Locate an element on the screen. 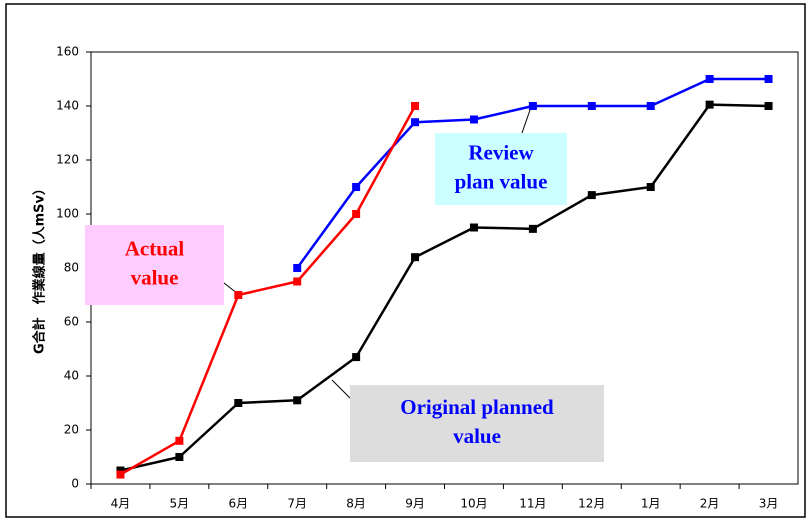 The height and width of the screenshot is (521, 811). x-tick-label: 11月 is located at coordinates (532, 504).